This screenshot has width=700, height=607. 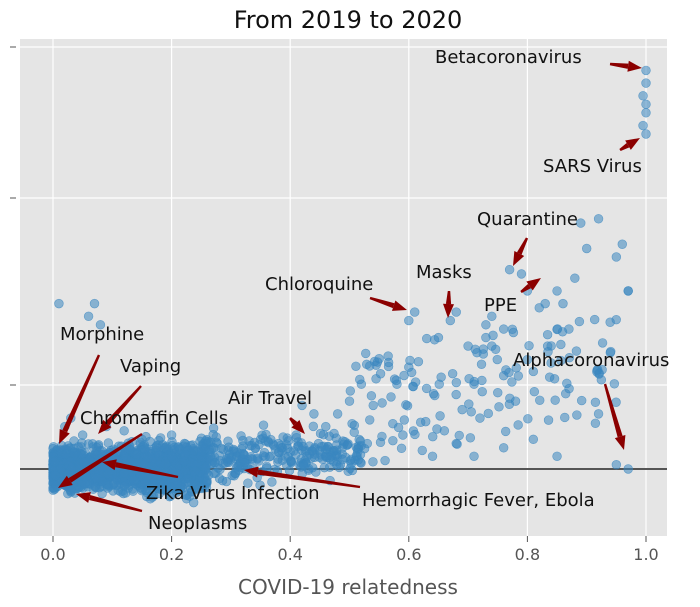 What do you see at coordinates (233, 493) in the screenshot?
I see `annotation-label: Zika Virus Infection` at bounding box center [233, 493].